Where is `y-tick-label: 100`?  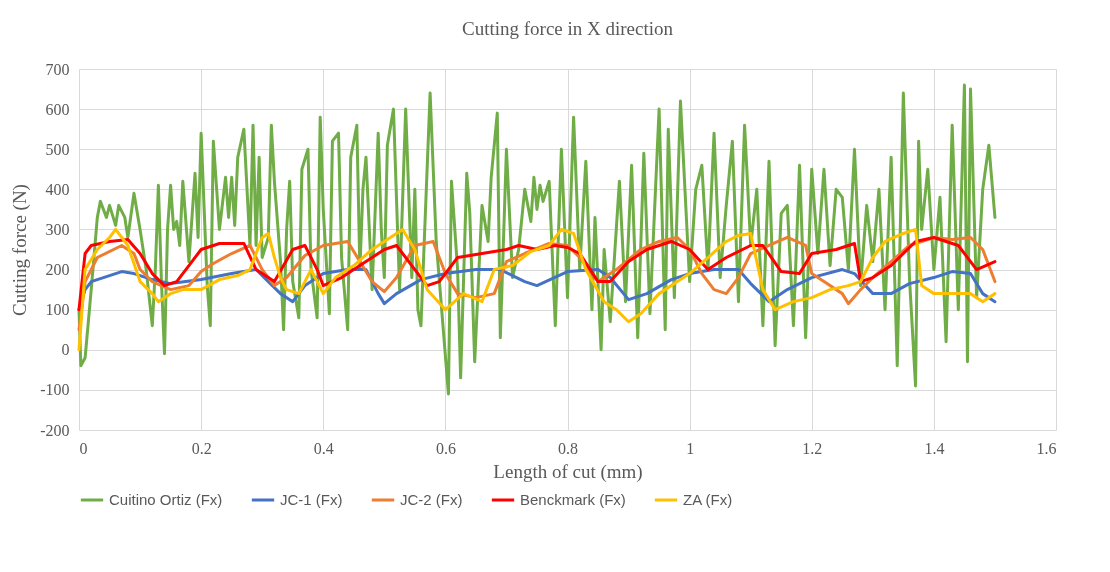 y-tick-label: 100 is located at coordinates (57, 310).